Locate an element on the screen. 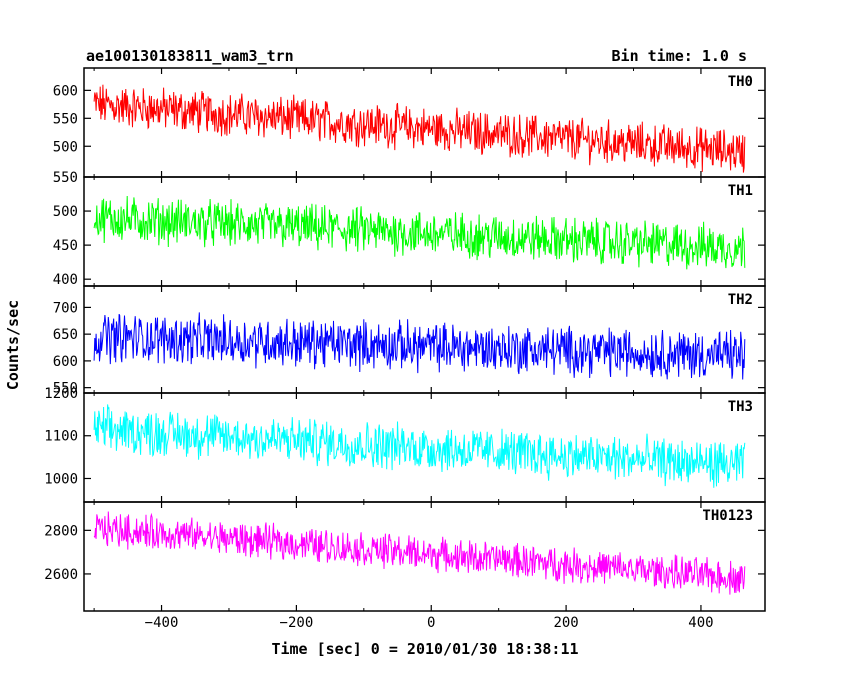 Image resolution: width=850 pixels, height=680 pixels. y-tick-label: 1000 is located at coordinates (61, 479).